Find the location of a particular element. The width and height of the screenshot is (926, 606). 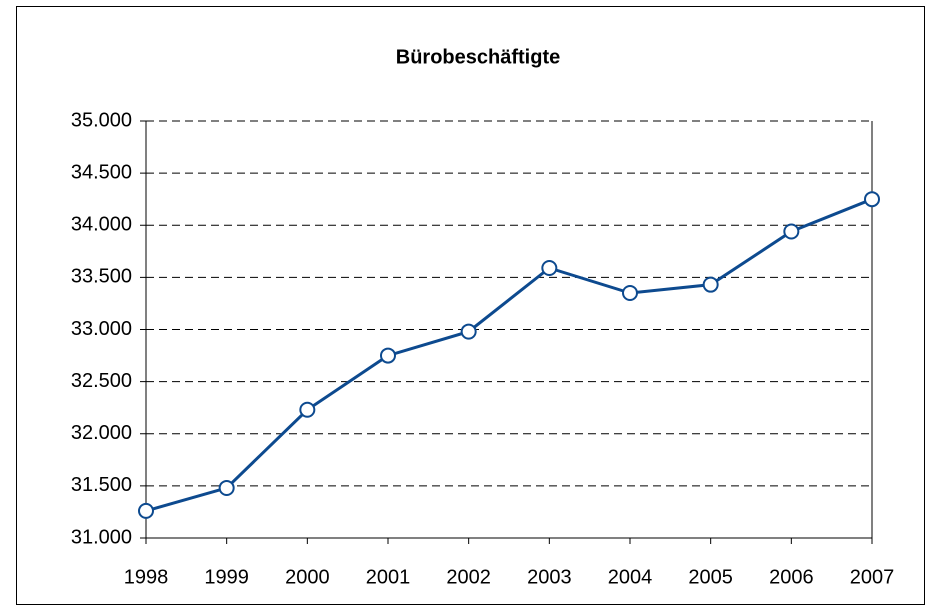

chart-title: Bürobeschäftigte is located at coordinates (478, 57).